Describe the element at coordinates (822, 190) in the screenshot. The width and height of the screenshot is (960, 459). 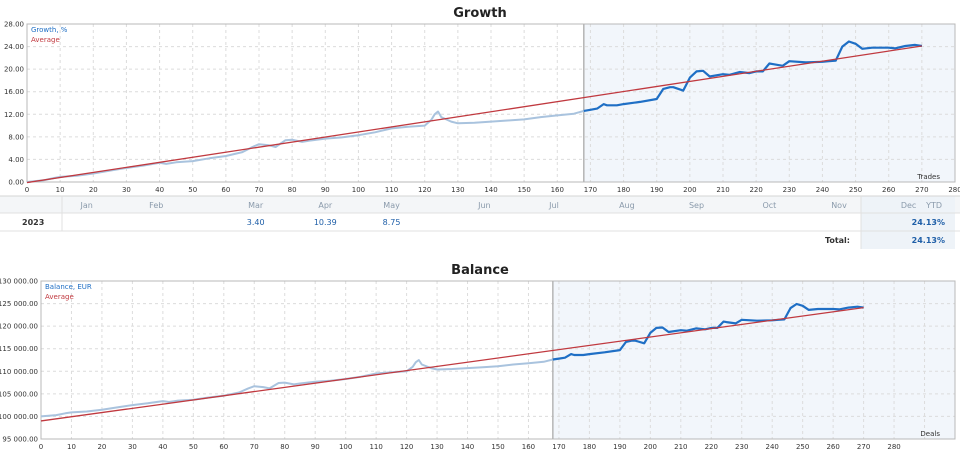
I see `g-x-tick-label: 240` at that location.